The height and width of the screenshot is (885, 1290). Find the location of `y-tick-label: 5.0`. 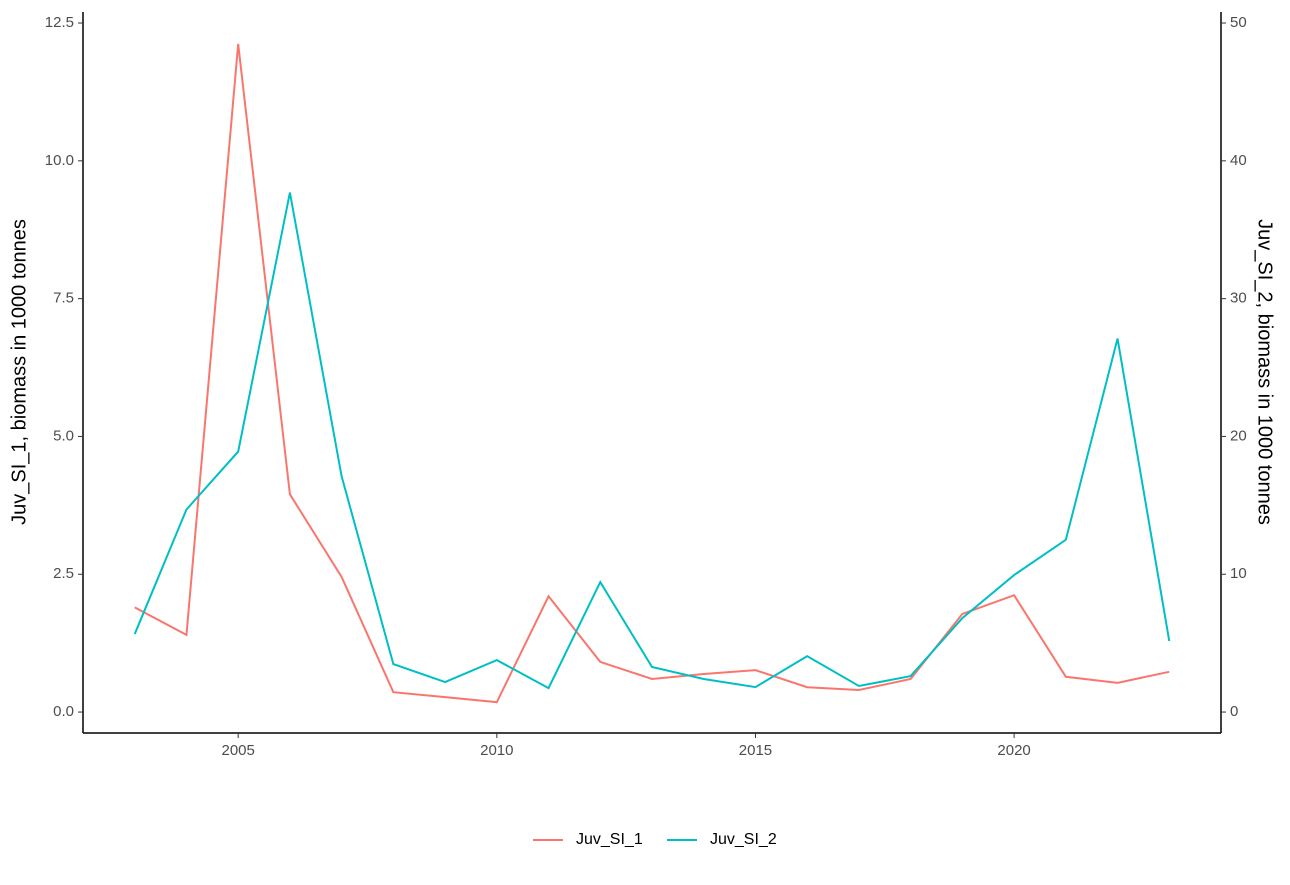

y-tick-label: 5.0 is located at coordinates (63, 435).